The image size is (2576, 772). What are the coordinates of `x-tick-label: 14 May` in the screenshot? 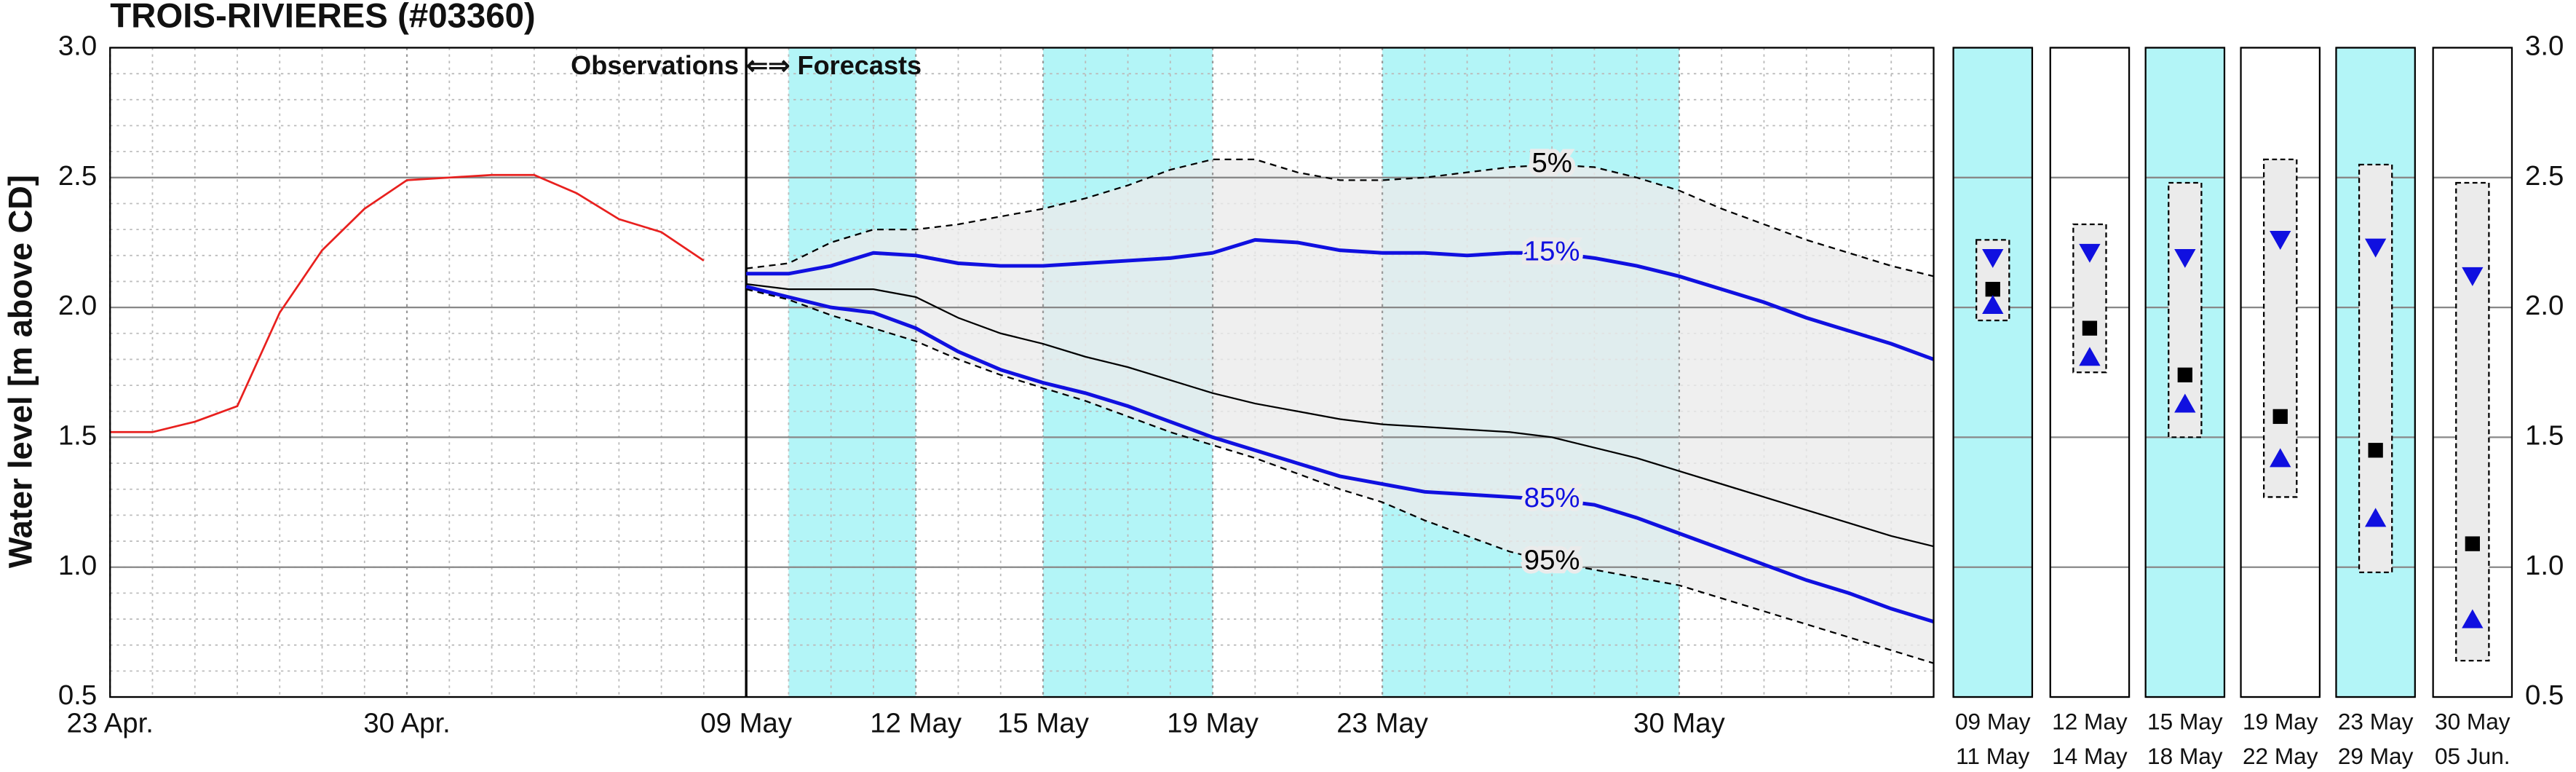 It's located at (2090, 756).